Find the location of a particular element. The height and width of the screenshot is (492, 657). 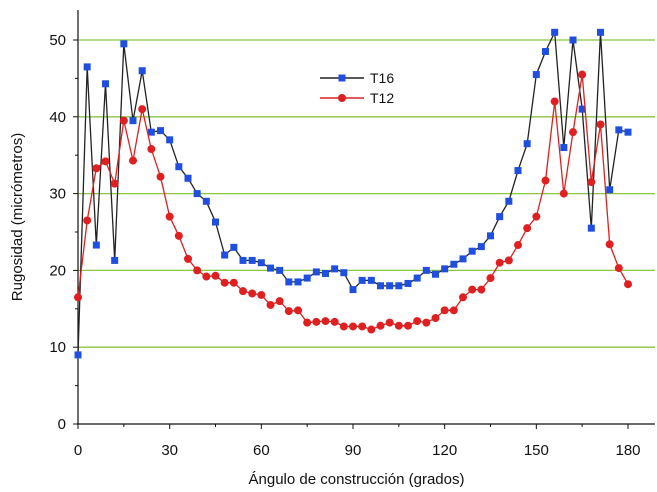

y-tick-label: 20 is located at coordinates (57, 270).